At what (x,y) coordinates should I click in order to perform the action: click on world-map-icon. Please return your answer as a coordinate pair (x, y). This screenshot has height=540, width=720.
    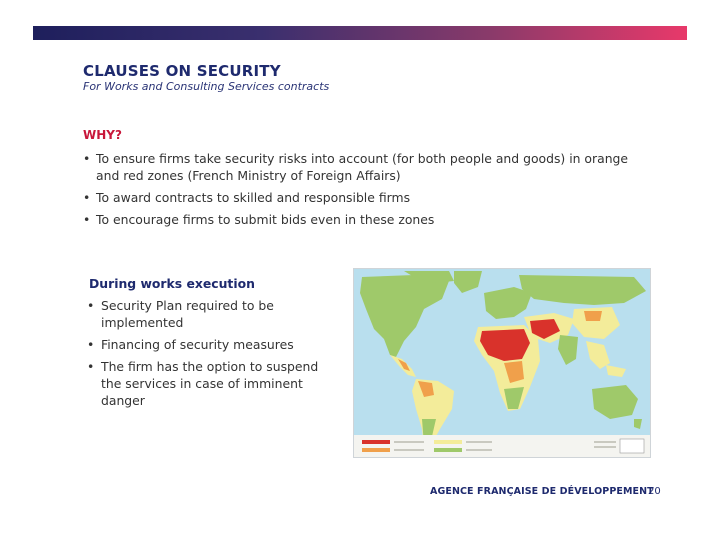
    Looking at the image, I should click on (502, 363).